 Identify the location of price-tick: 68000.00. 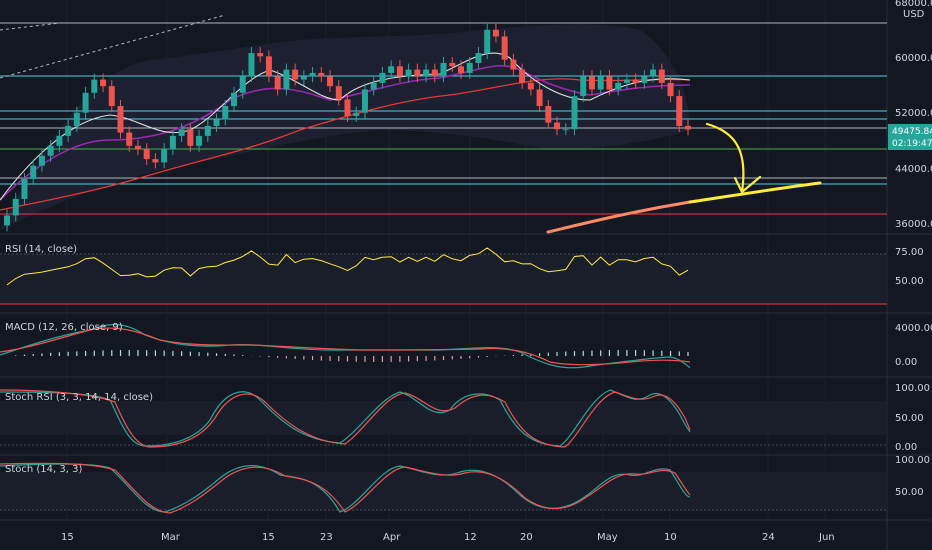
(913, 4).